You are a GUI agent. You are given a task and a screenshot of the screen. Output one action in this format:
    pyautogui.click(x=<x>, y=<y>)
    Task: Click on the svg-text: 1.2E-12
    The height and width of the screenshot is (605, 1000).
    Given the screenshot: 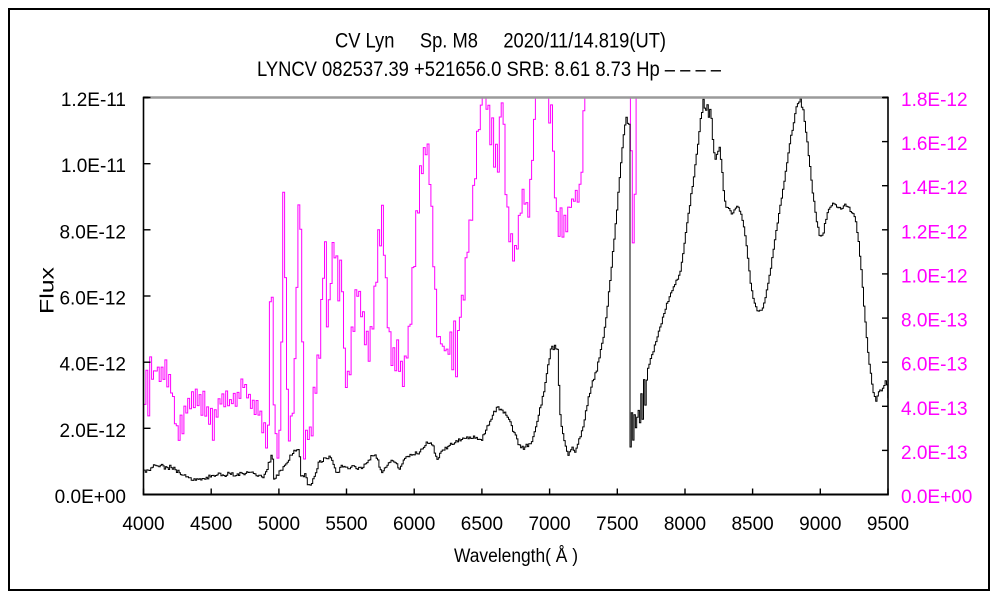 What is the action you would take?
    pyautogui.click(x=934, y=232)
    